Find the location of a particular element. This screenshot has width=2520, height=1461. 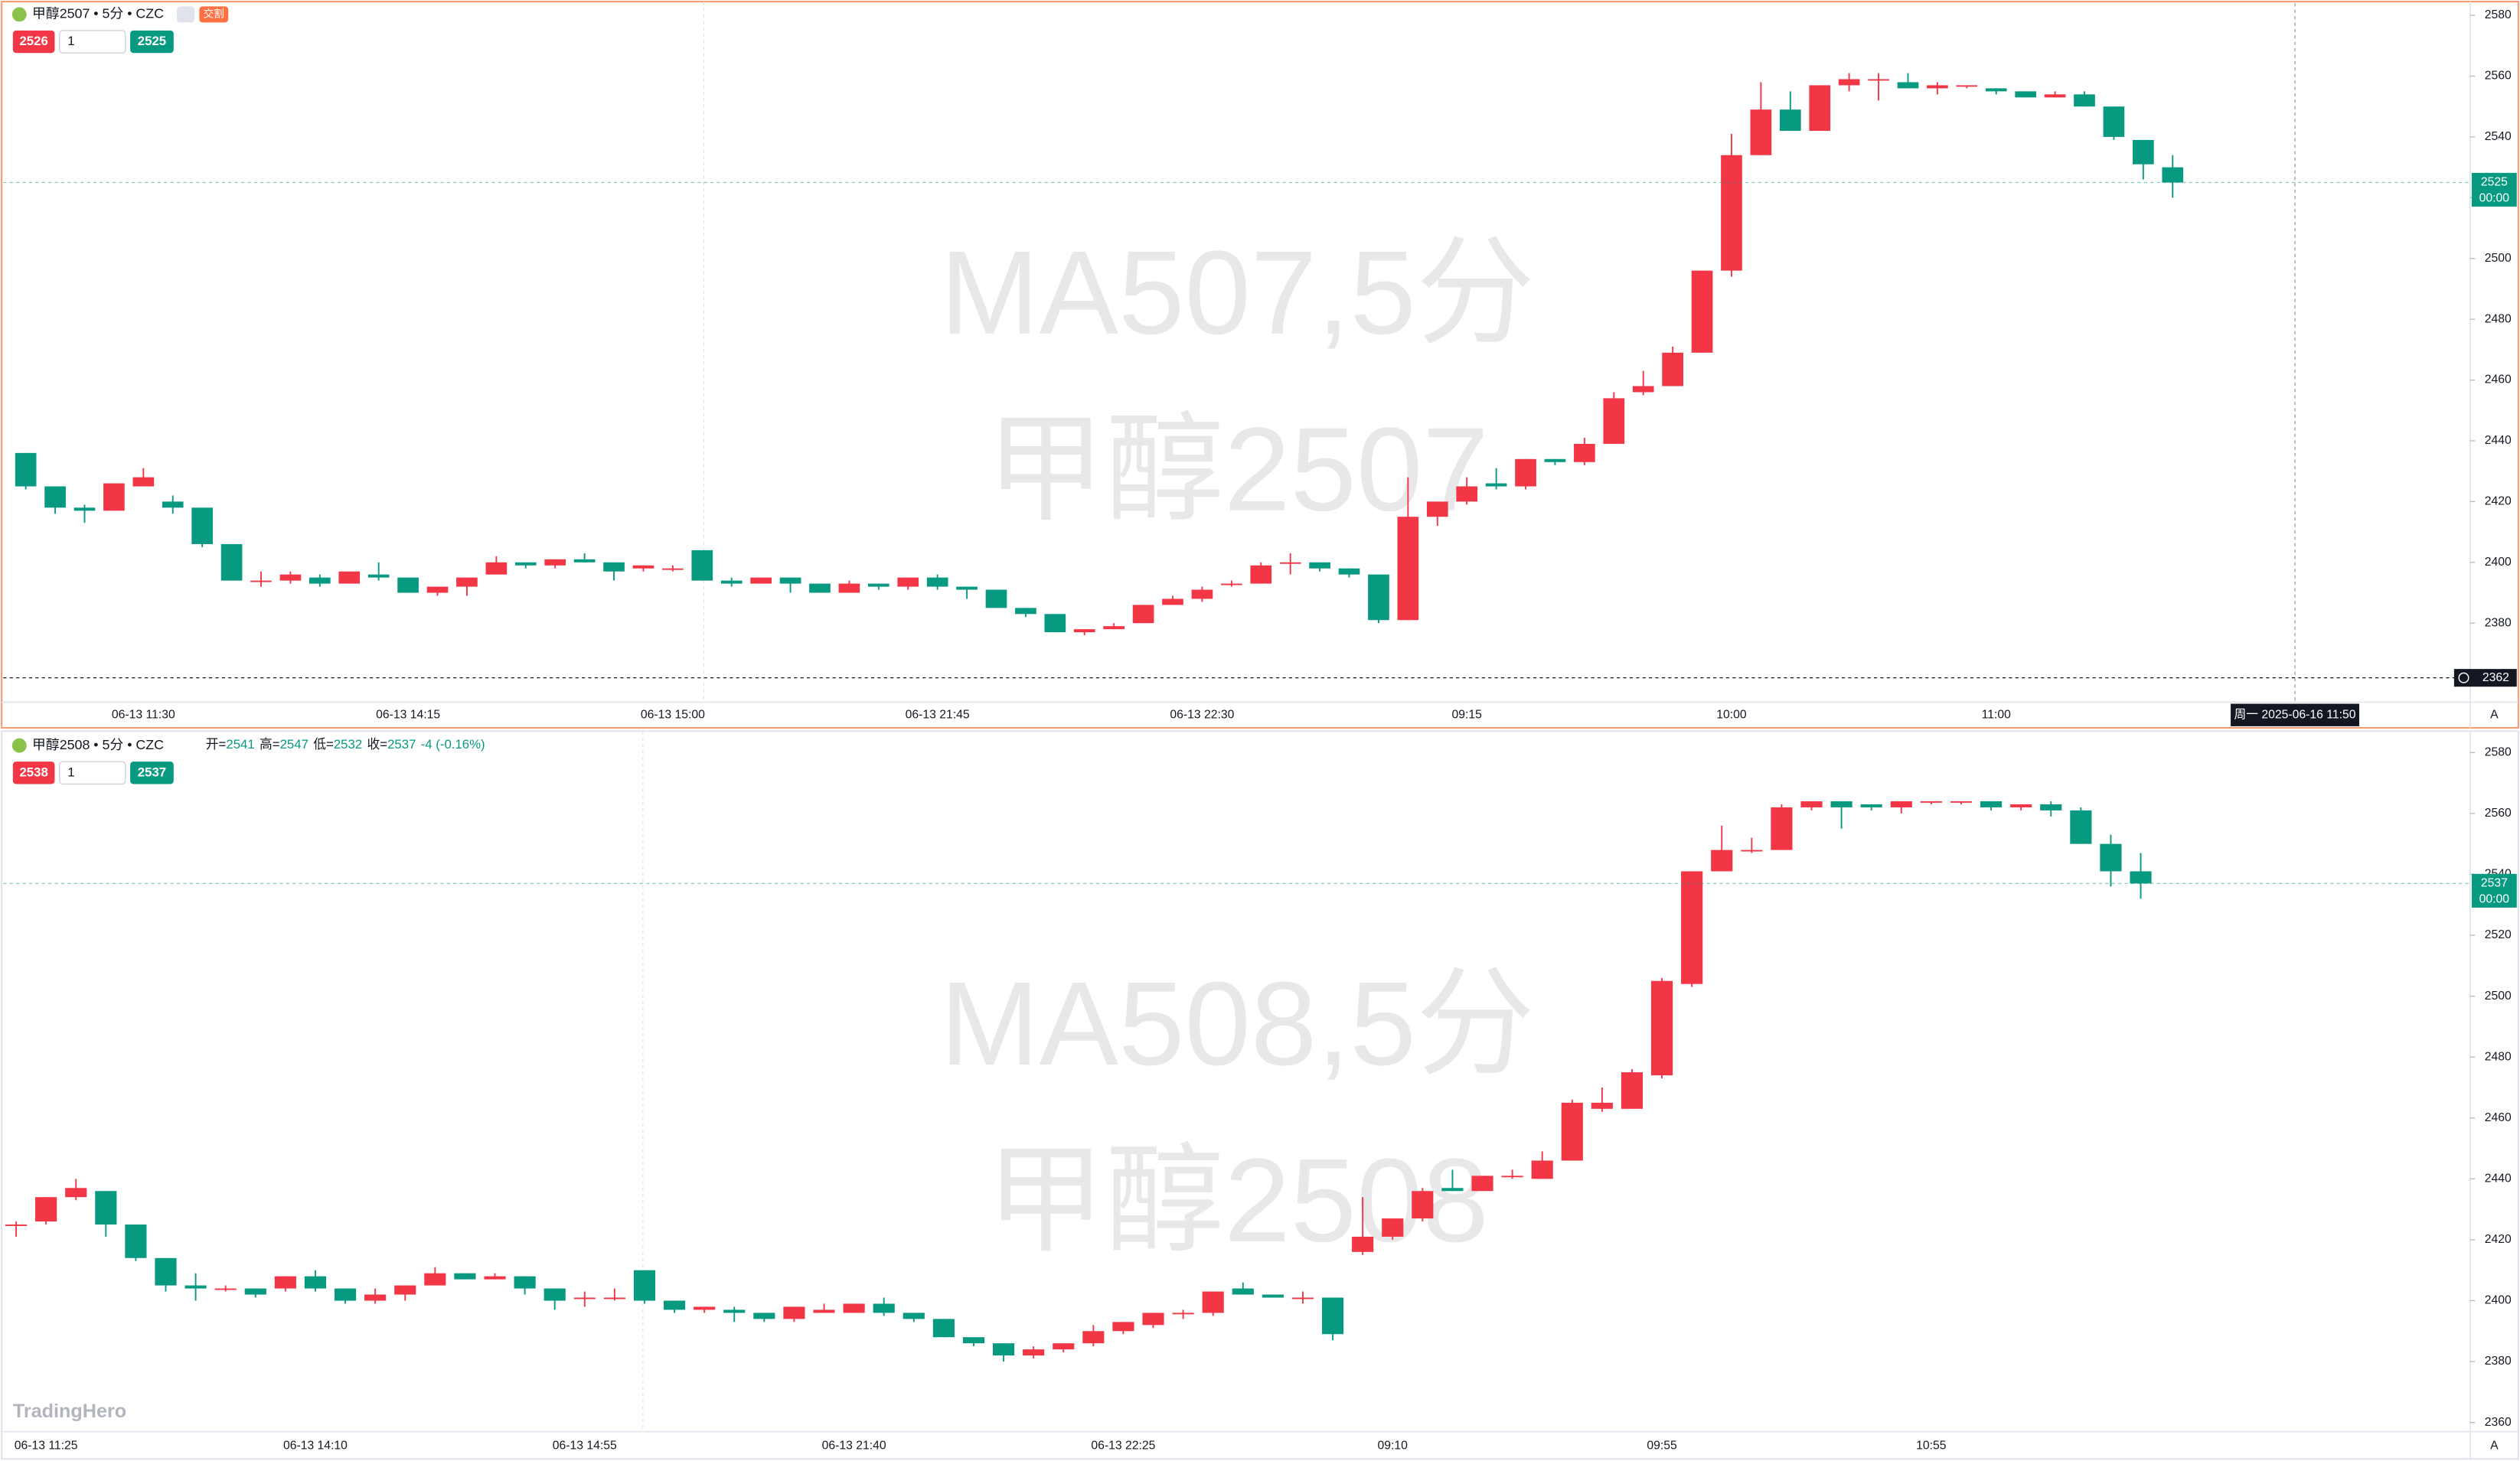

last-price-label: 2525 is located at coordinates (2494, 182).